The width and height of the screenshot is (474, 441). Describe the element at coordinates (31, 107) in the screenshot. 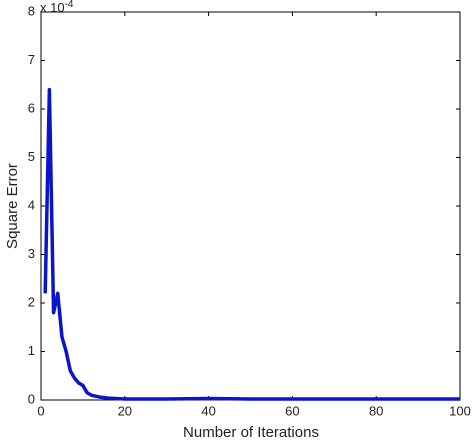

I see `y-tick-label: 6` at that location.